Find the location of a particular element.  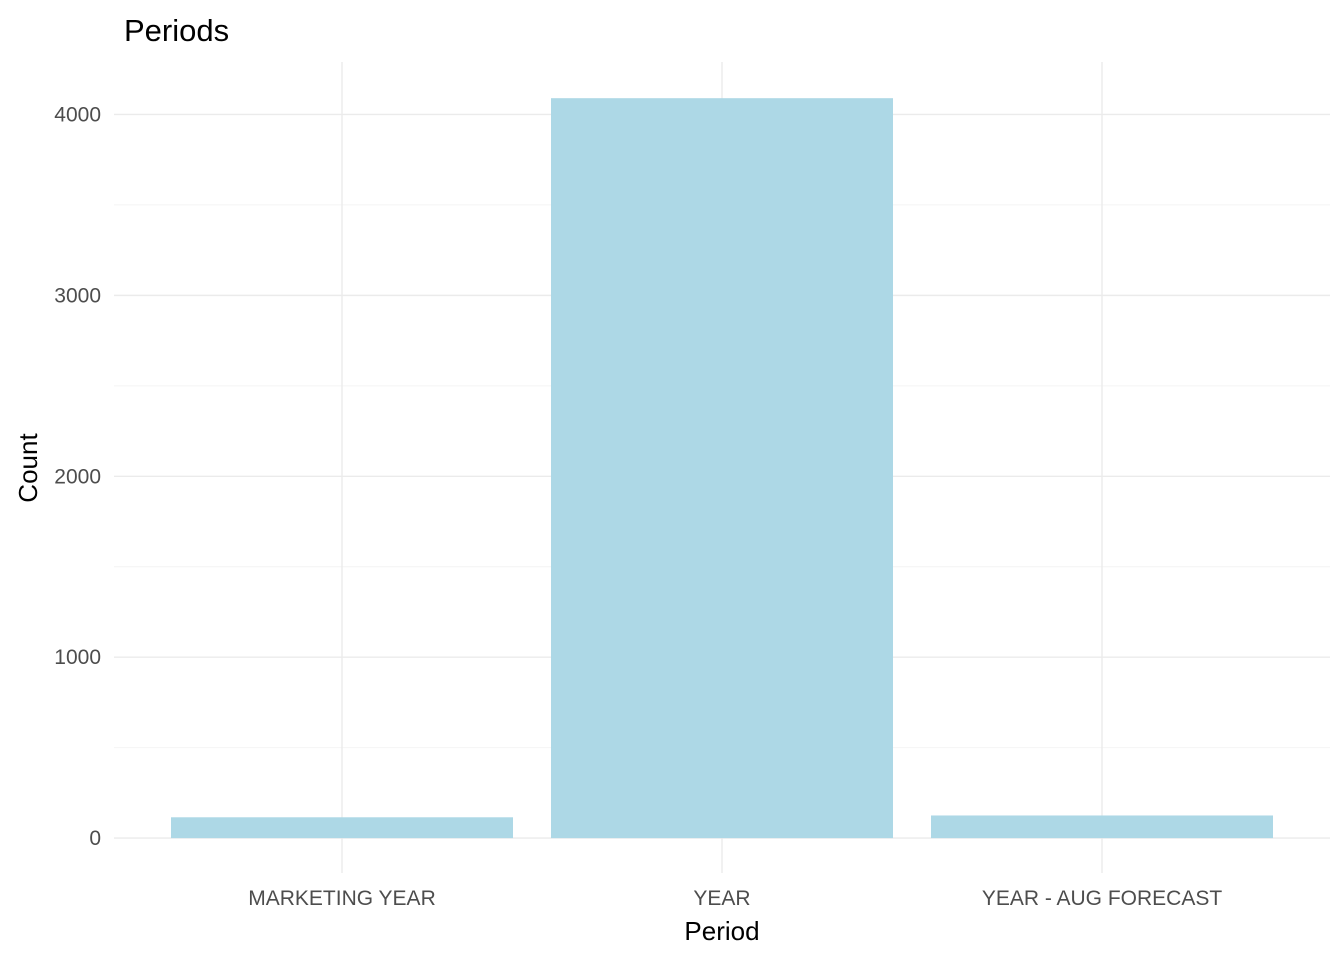

y-tick-label: 3000 is located at coordinates (77, 295).